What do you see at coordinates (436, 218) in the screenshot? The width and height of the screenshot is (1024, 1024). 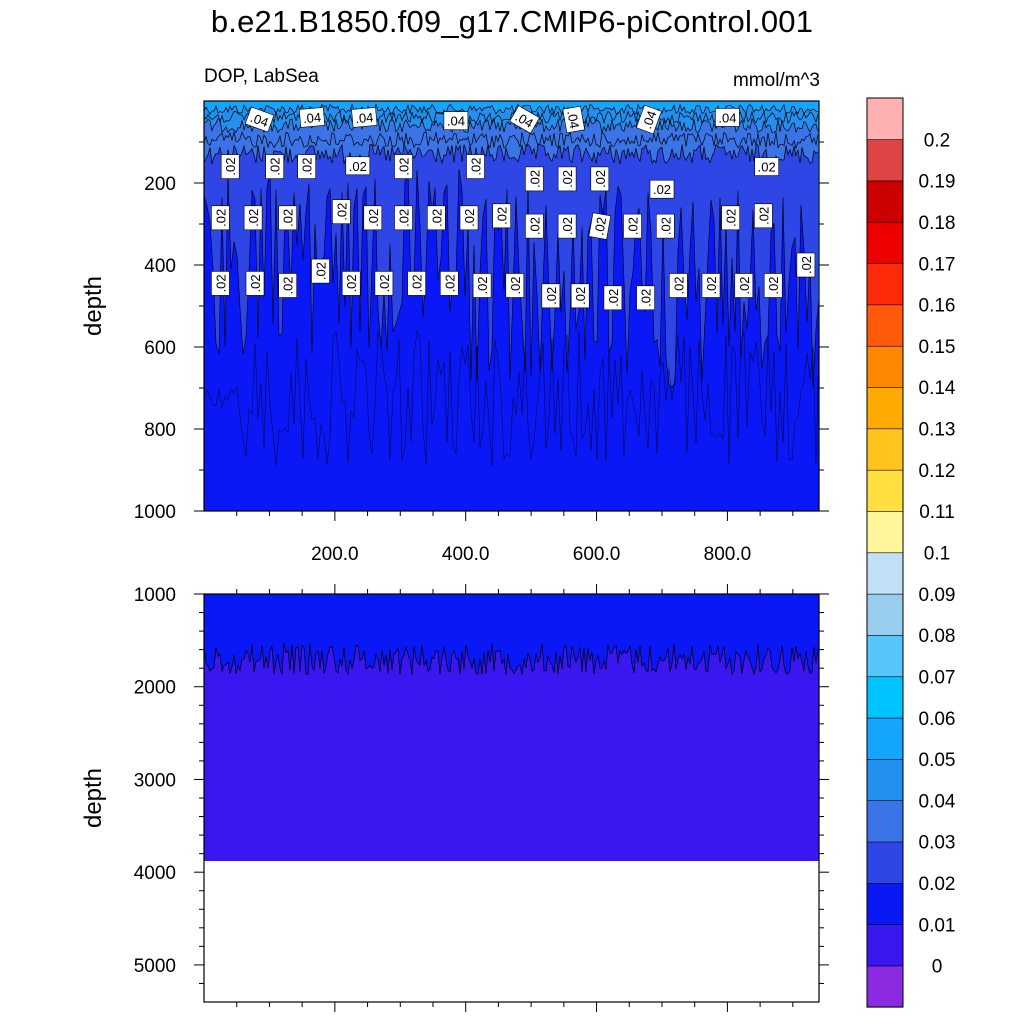 I see `contour-label-25: .02` at bounding box center [436, 218].